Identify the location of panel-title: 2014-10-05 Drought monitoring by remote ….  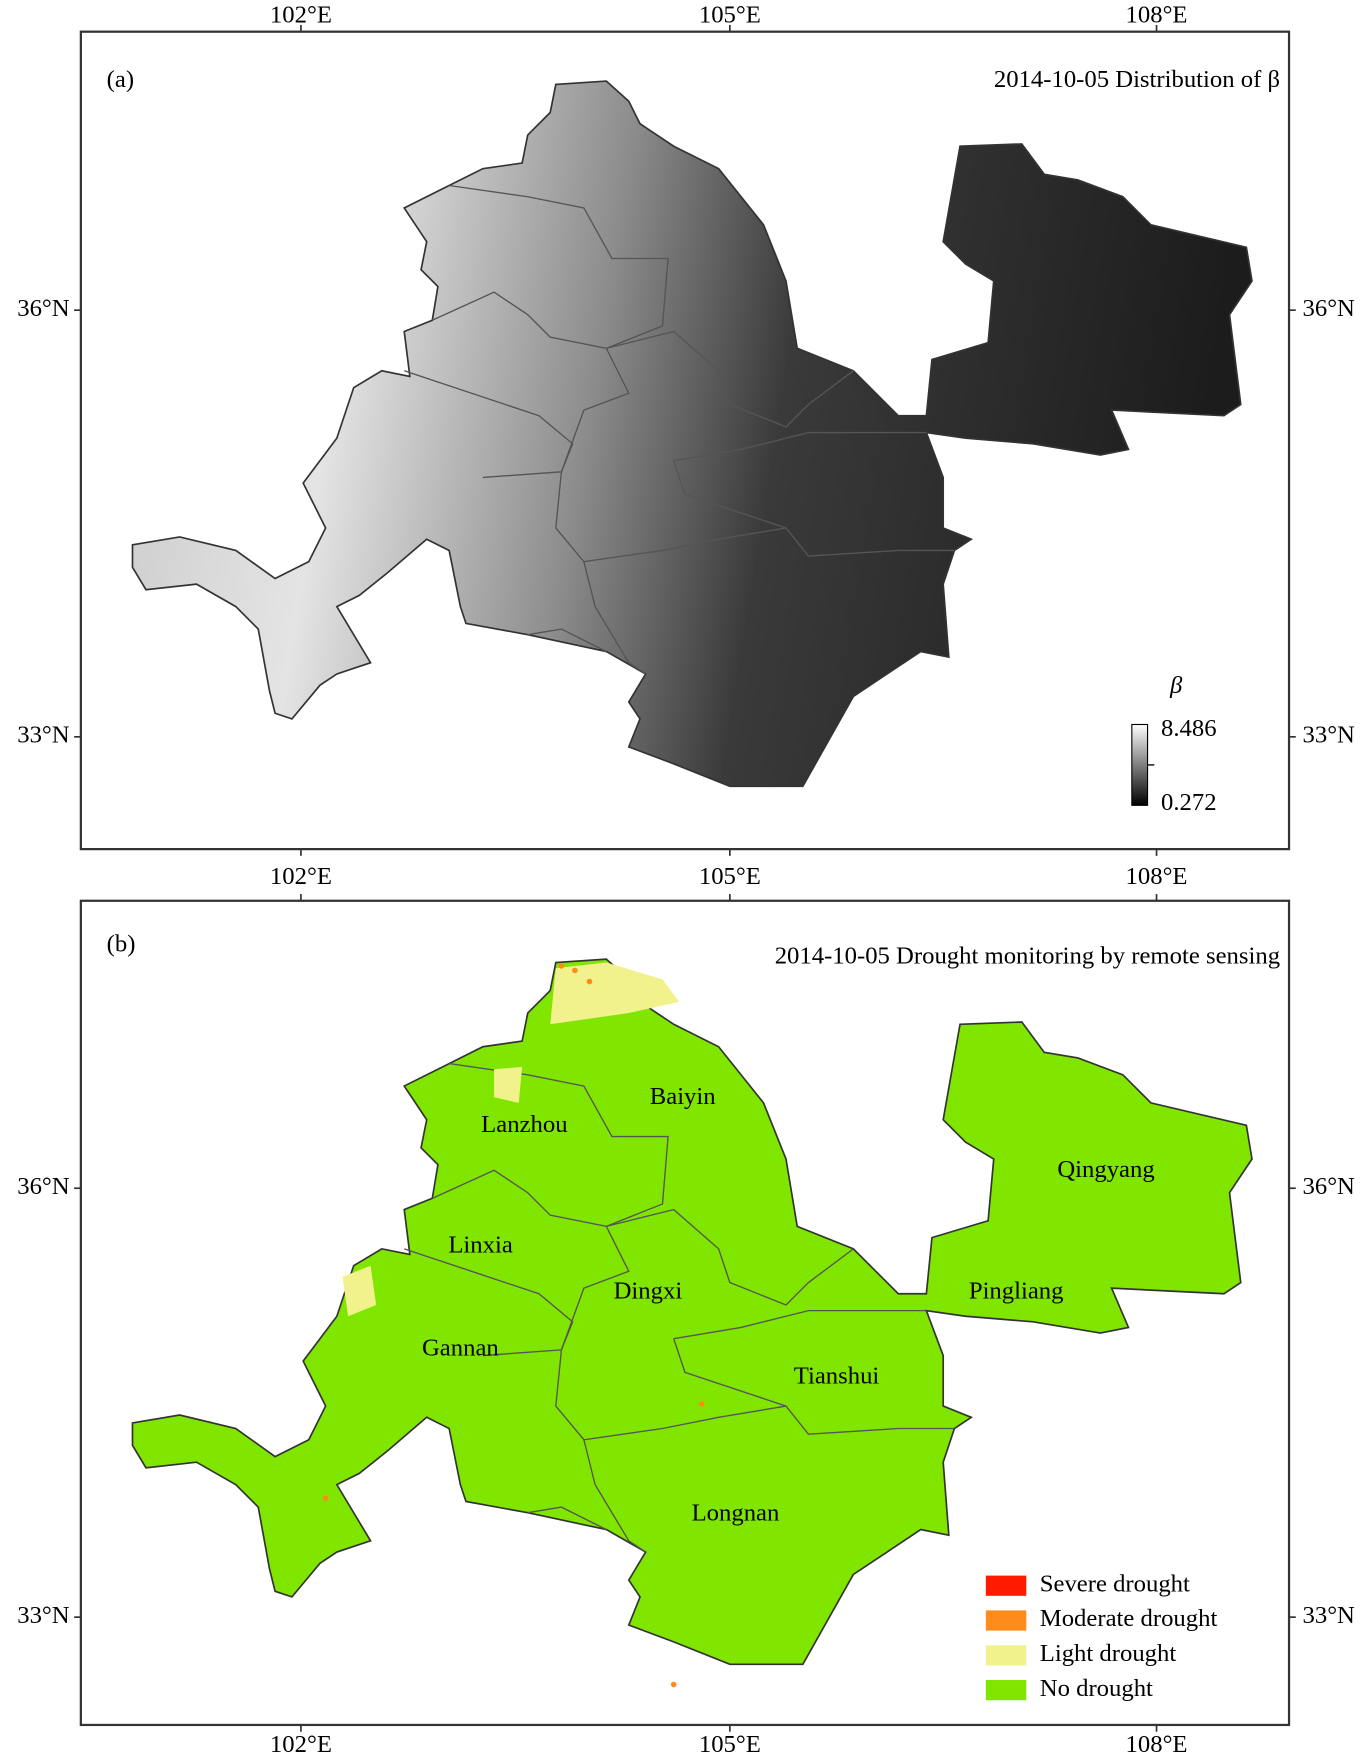
(1027, 956).